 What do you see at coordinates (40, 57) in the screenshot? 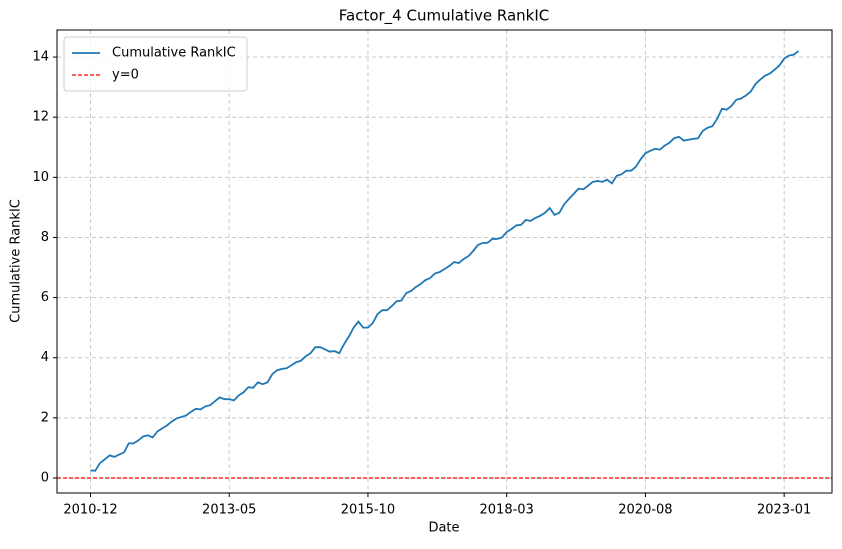
I see `y-tick-label: 14` at bounding box center [40, 57].